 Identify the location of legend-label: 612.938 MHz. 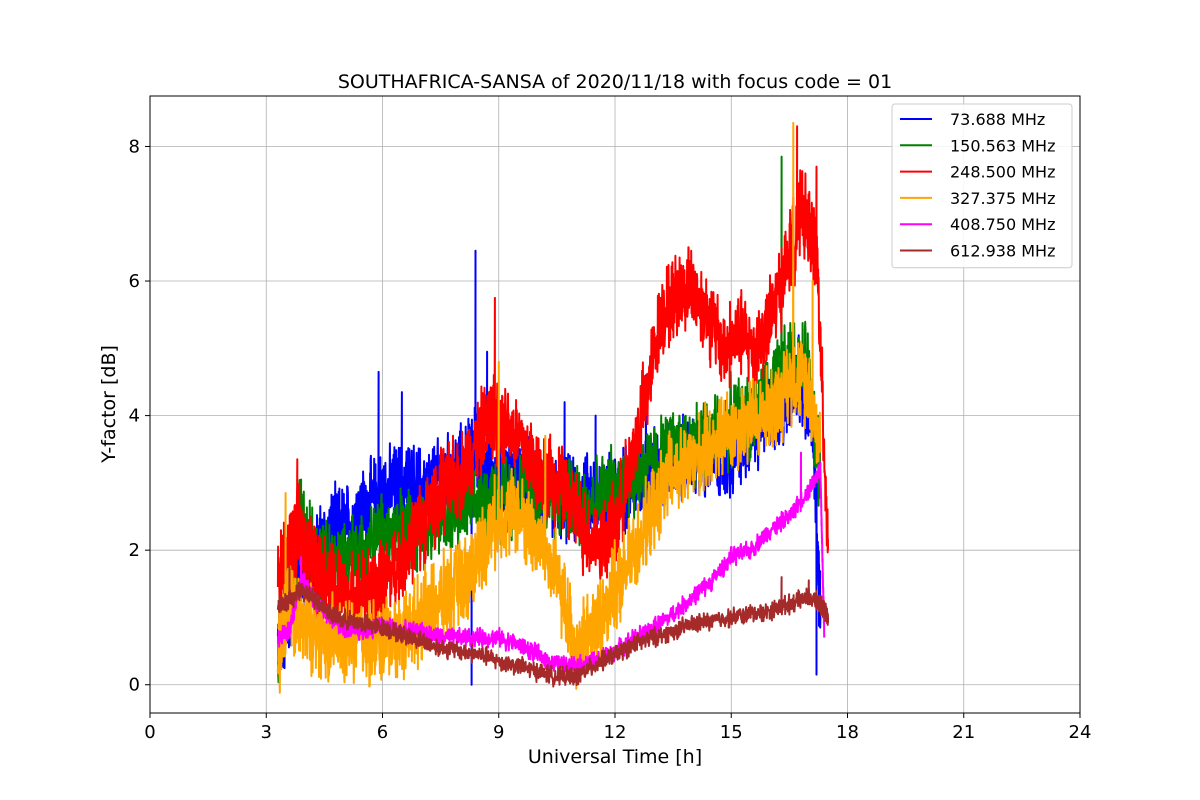
(1002, 251).